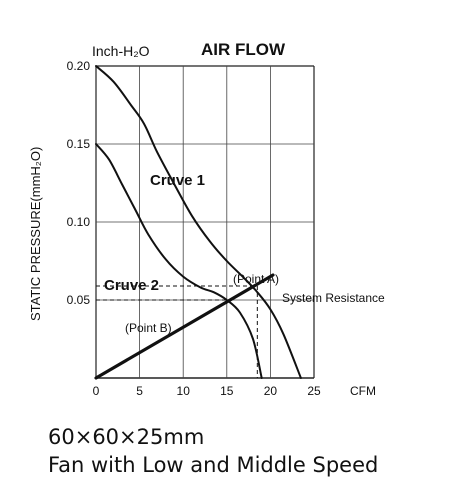 The height and width of the screenshot is (486, 466). What do you see at coordinates (213, 465) in the screenshot?
I see `caption-description: Fan with Low and Middle Speed` at bounding box center [213, 465].